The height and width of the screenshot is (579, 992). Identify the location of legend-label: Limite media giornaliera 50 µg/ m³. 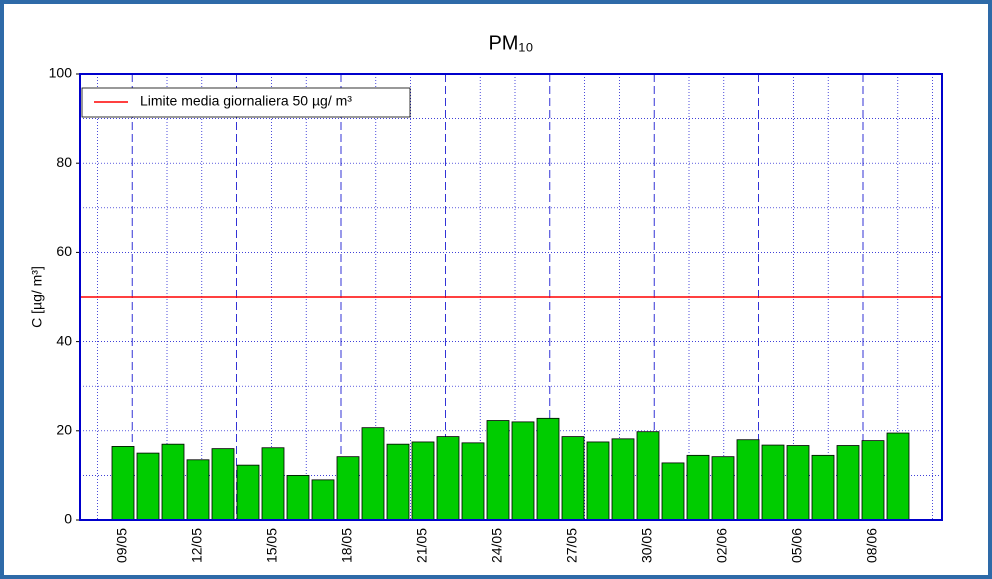
(246, 101).